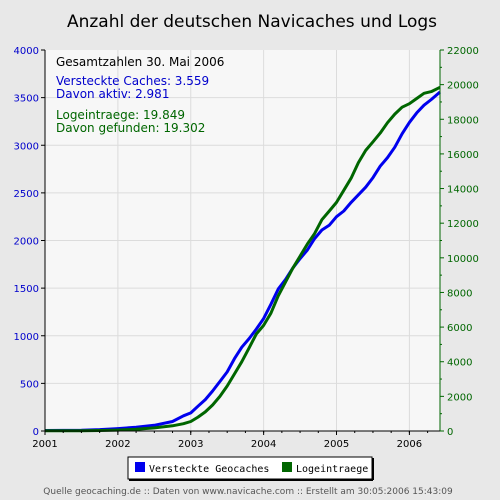 Image resolution: width=500 pixels, height=500 pixels. I want to click on y-left-tick-label: 0, so click(36, 432).